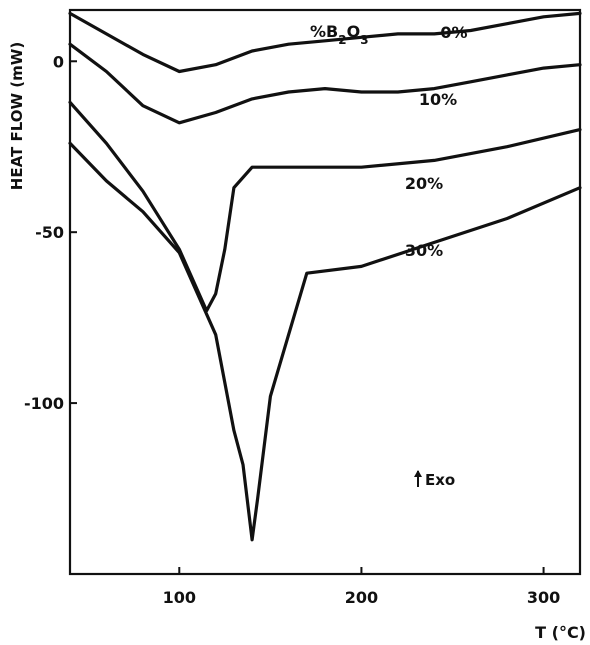 The image size is (590, 645). What do you see at coordinates (17, 116) in the screenshot?
I see `y-axis-label: HEAT FLOW (mW)` at bounding box center [17, 116].